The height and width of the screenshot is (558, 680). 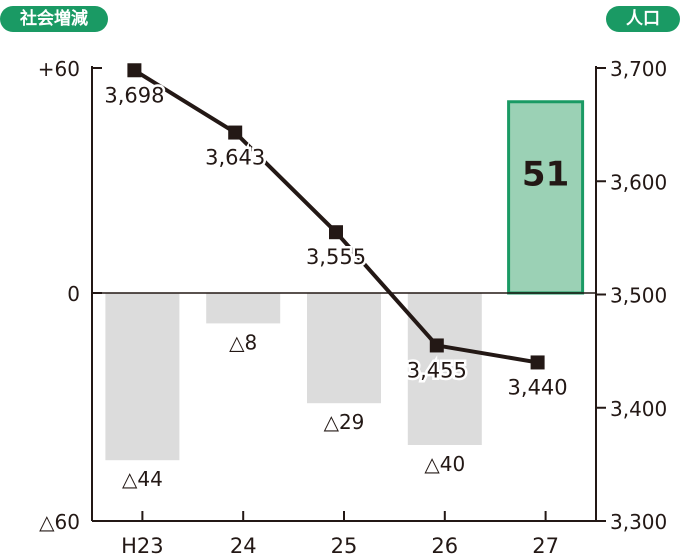 I want to click on population-label-1: 3,643, so click(x=235, y=158).